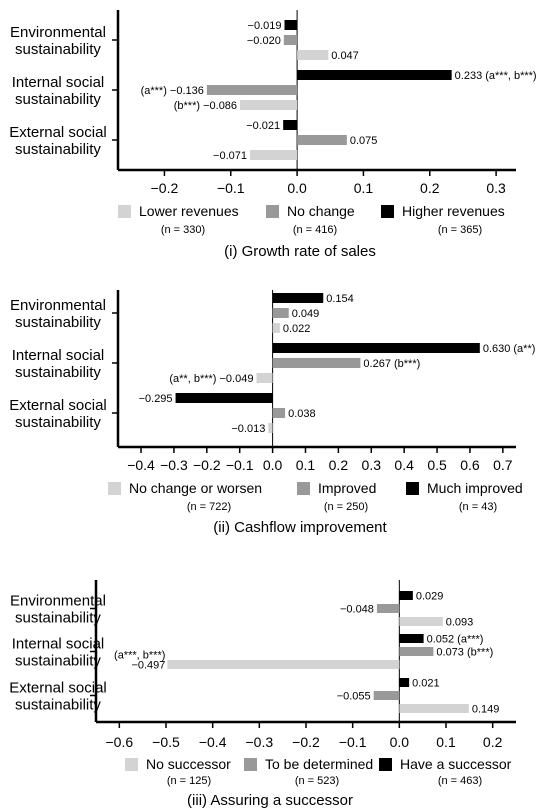  What do you see at coordinates (297, 188) in the screenshot?
I see `panel1-x-tick-label: 0.0` at bounding box center [297, 188].